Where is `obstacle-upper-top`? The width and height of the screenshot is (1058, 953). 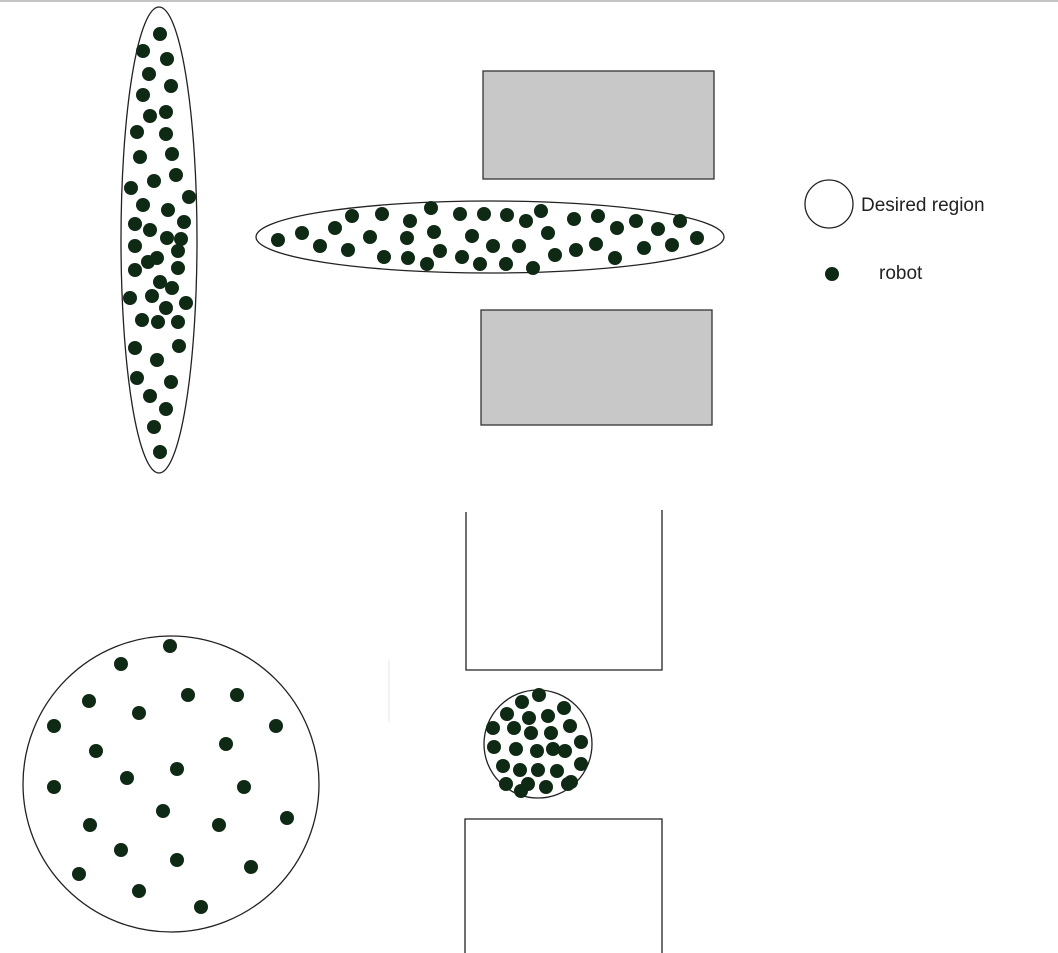
obstacle-upper-top is located at coordinates (598, 125).